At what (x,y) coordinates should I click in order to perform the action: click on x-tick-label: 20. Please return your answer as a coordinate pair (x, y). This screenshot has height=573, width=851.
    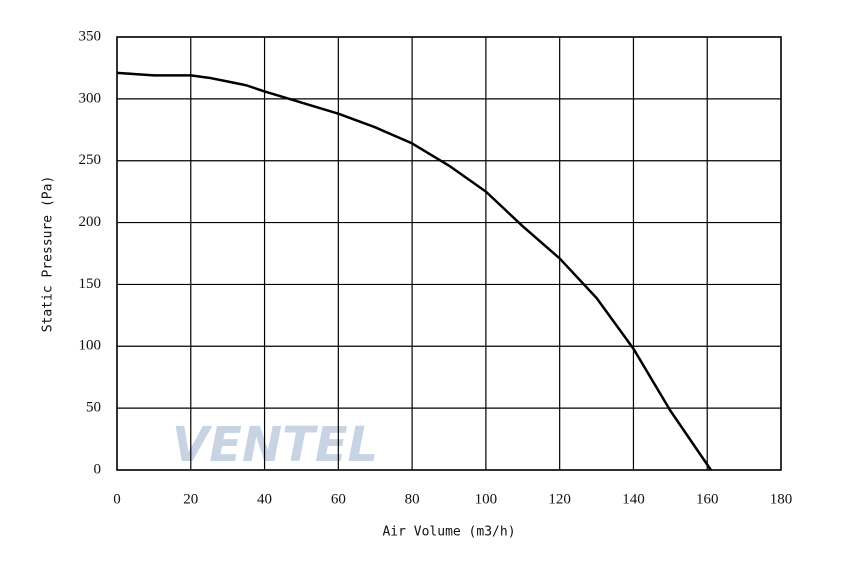
    Looking at the image, I should click on (190, 499).